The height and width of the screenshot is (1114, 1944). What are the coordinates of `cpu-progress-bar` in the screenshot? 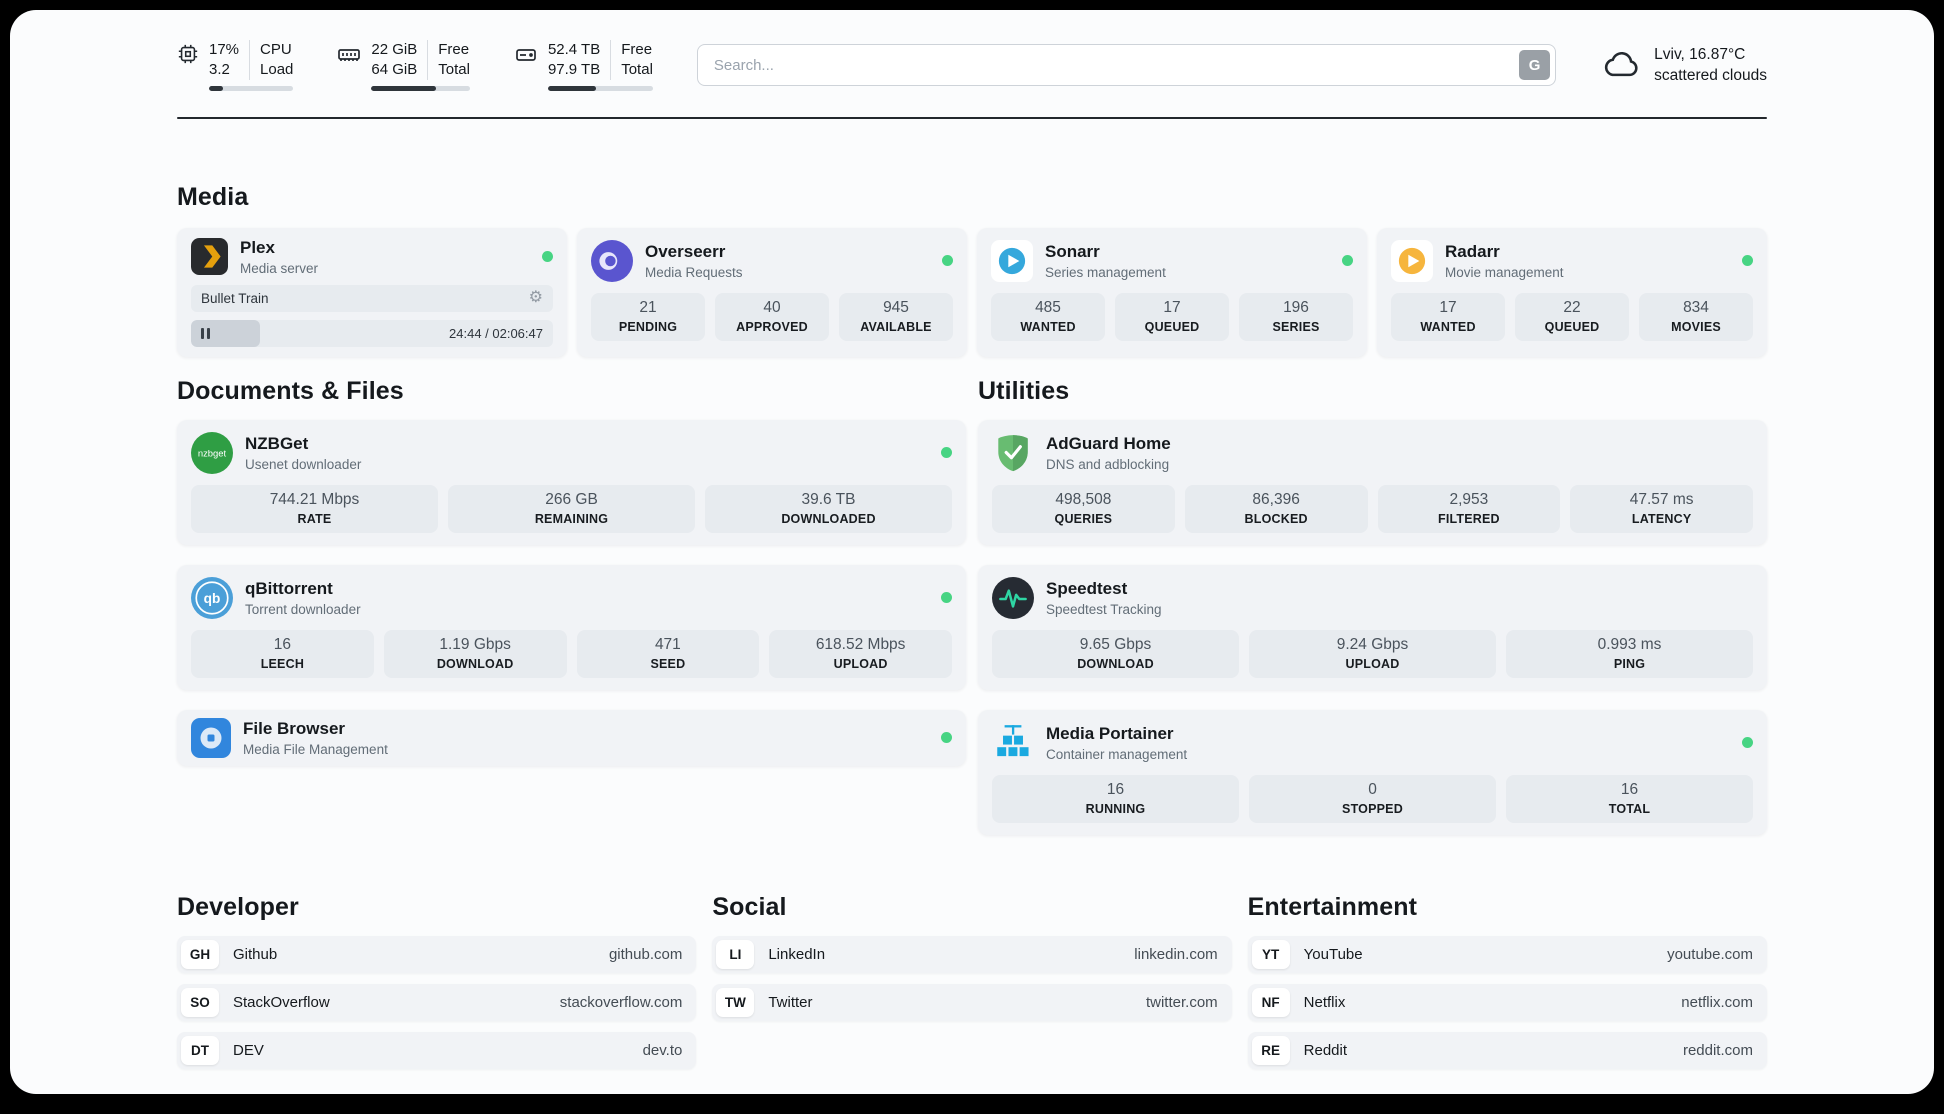 It's located at (251, 88).